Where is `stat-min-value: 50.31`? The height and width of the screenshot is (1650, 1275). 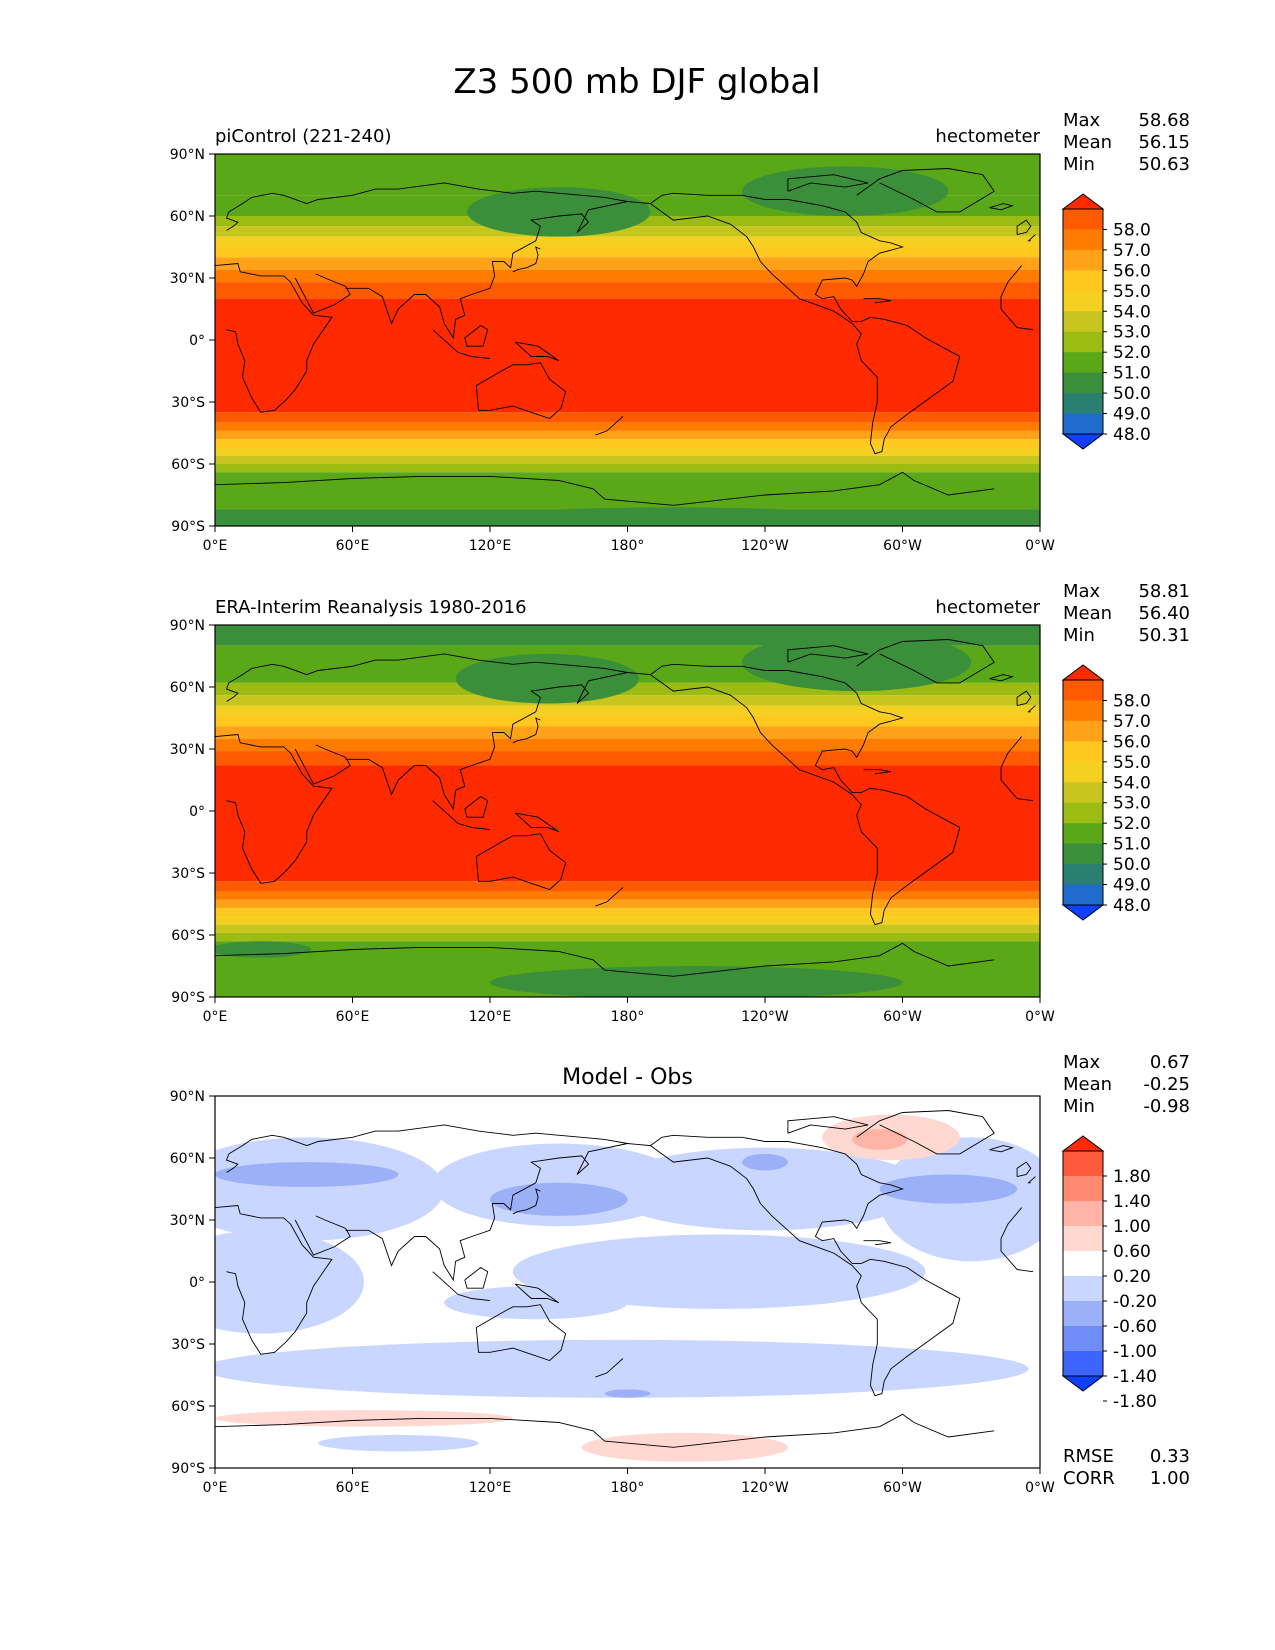
stat-min-value: 50.31 is located at coordinates (1164, 635).